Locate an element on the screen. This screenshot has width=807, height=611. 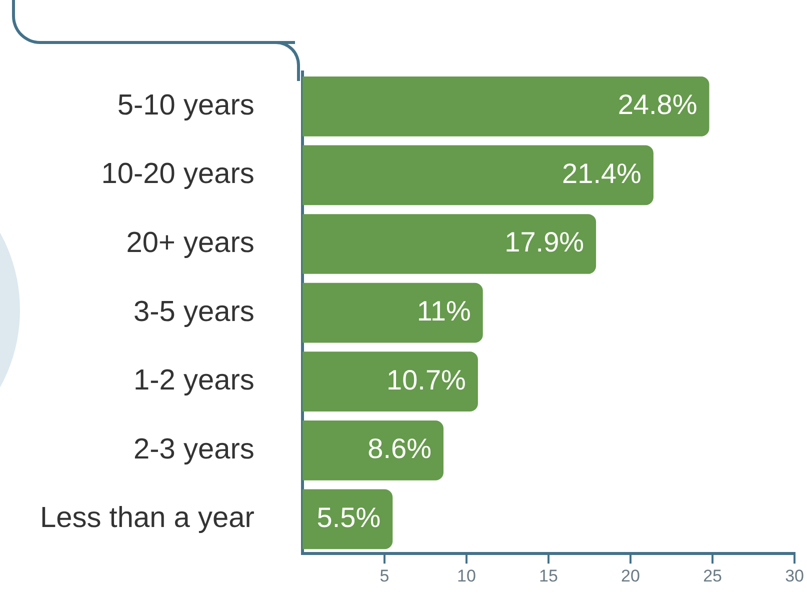
y-tick-label: 10-20 years is located at coordinates (177, 174).